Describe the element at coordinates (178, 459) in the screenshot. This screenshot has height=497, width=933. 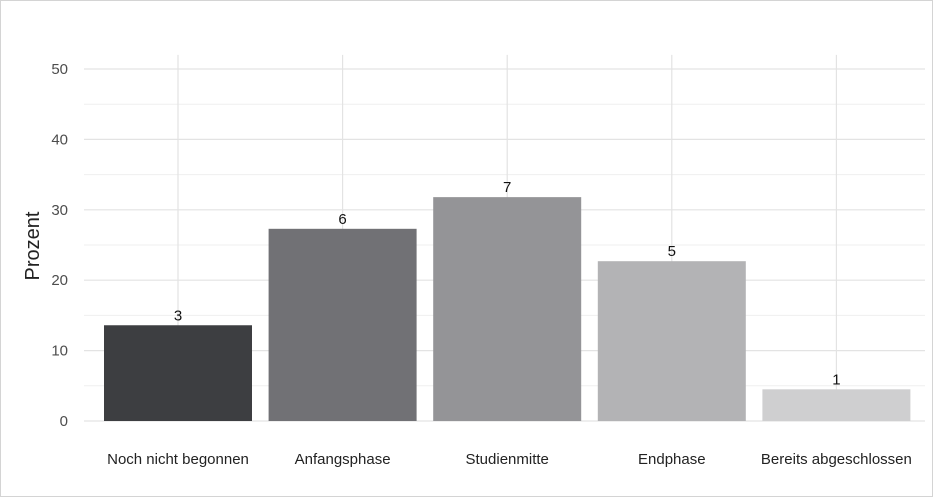
I see `x-category-label: Noch nicht begonnen` at that location.